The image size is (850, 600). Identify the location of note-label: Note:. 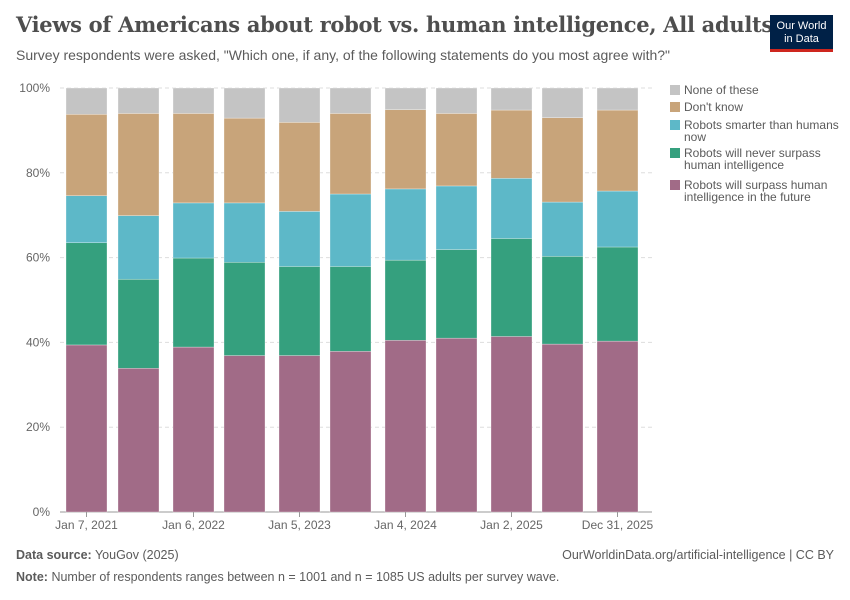
(32, 577).